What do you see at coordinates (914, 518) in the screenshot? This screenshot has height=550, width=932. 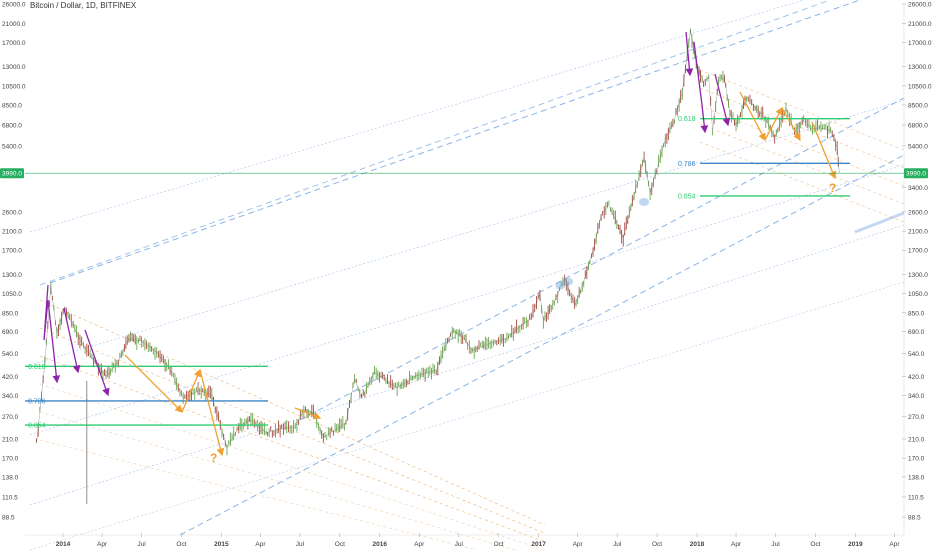 I see `y-tick-label-right: 88.5` at bounding box center [914, 518].